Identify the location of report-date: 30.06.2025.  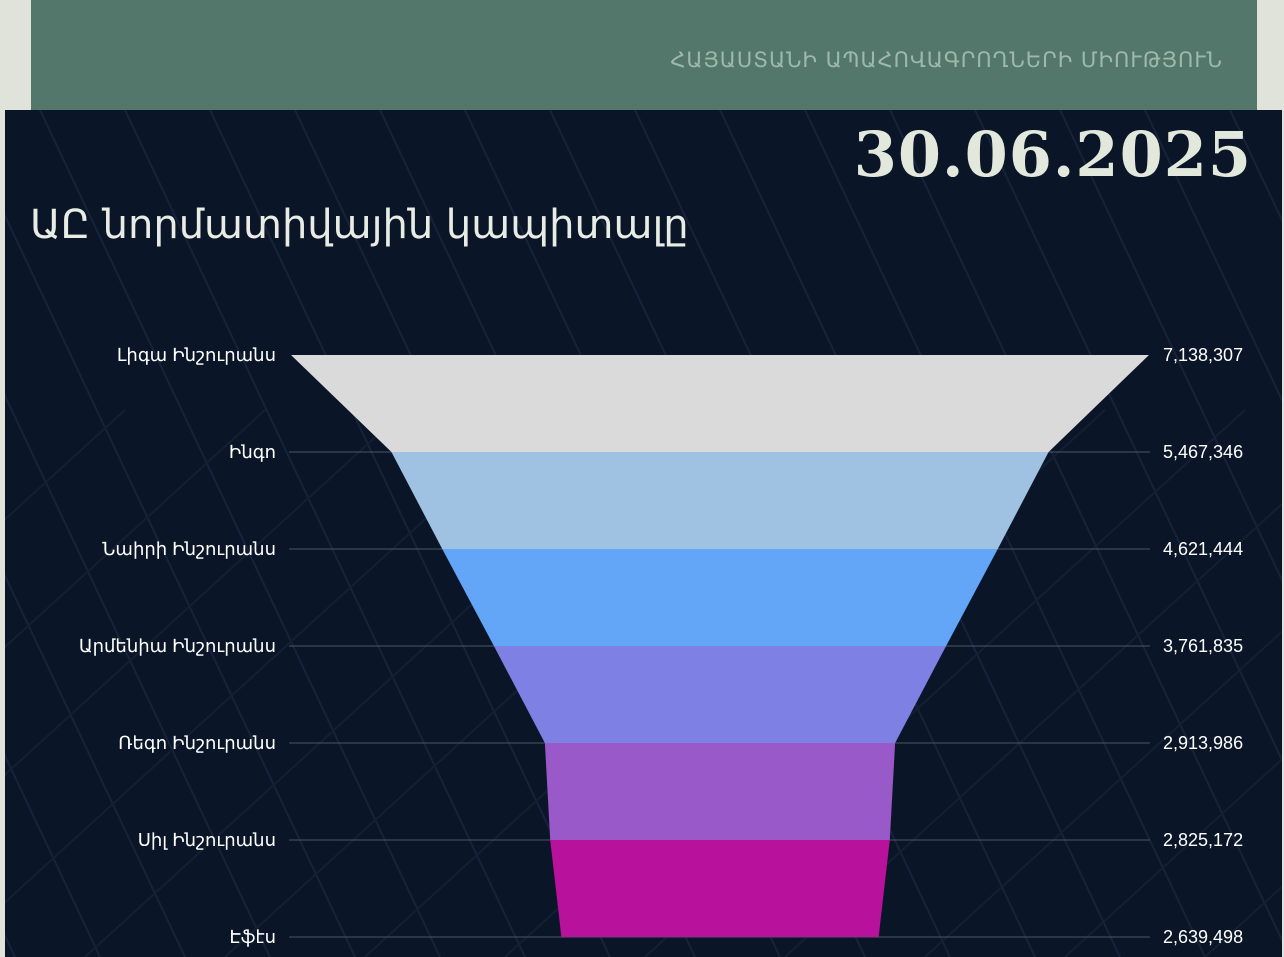
(1052, 154).